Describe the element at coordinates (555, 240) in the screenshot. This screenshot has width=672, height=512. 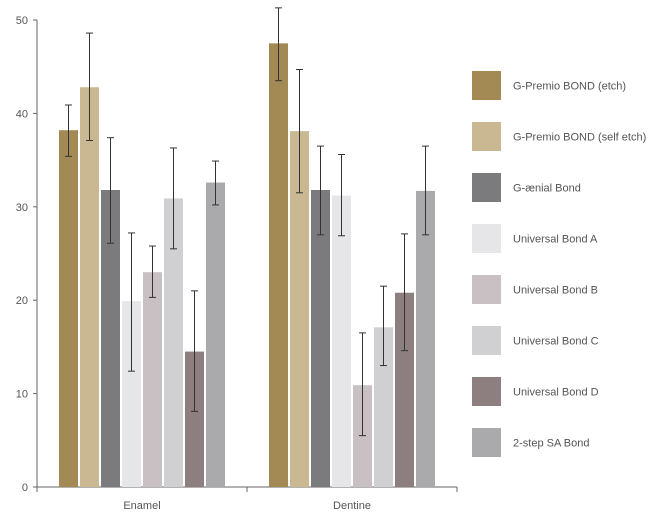
I see `legend-label: Universal Bond A` at that location.